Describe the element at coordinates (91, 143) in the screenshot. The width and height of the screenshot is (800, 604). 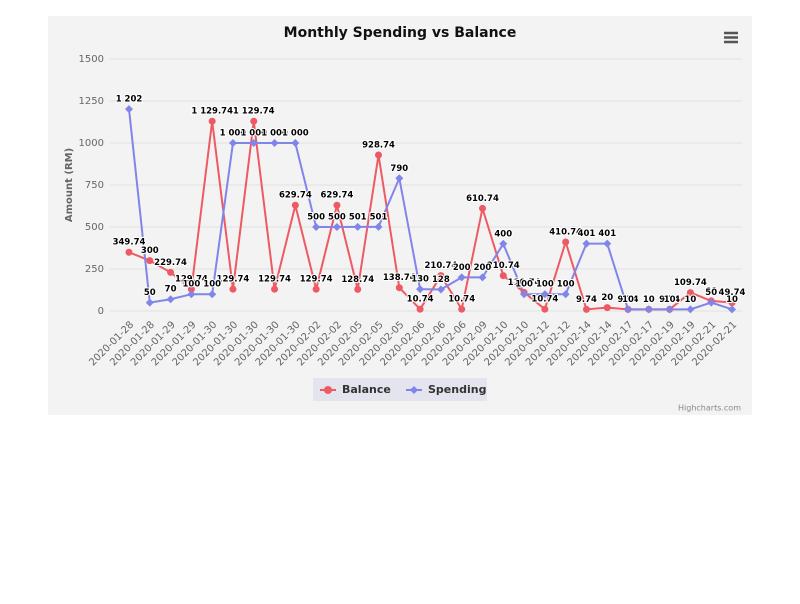
I see `y-tick-label: 1000` at that location.